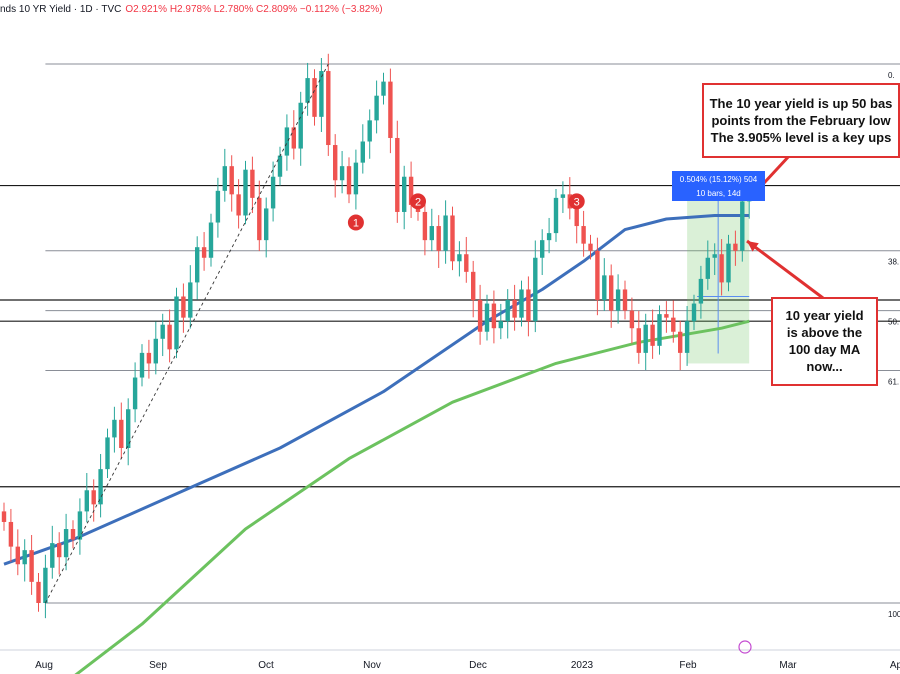  I want to click on x-tick-6: Feb, so click(688, 665).